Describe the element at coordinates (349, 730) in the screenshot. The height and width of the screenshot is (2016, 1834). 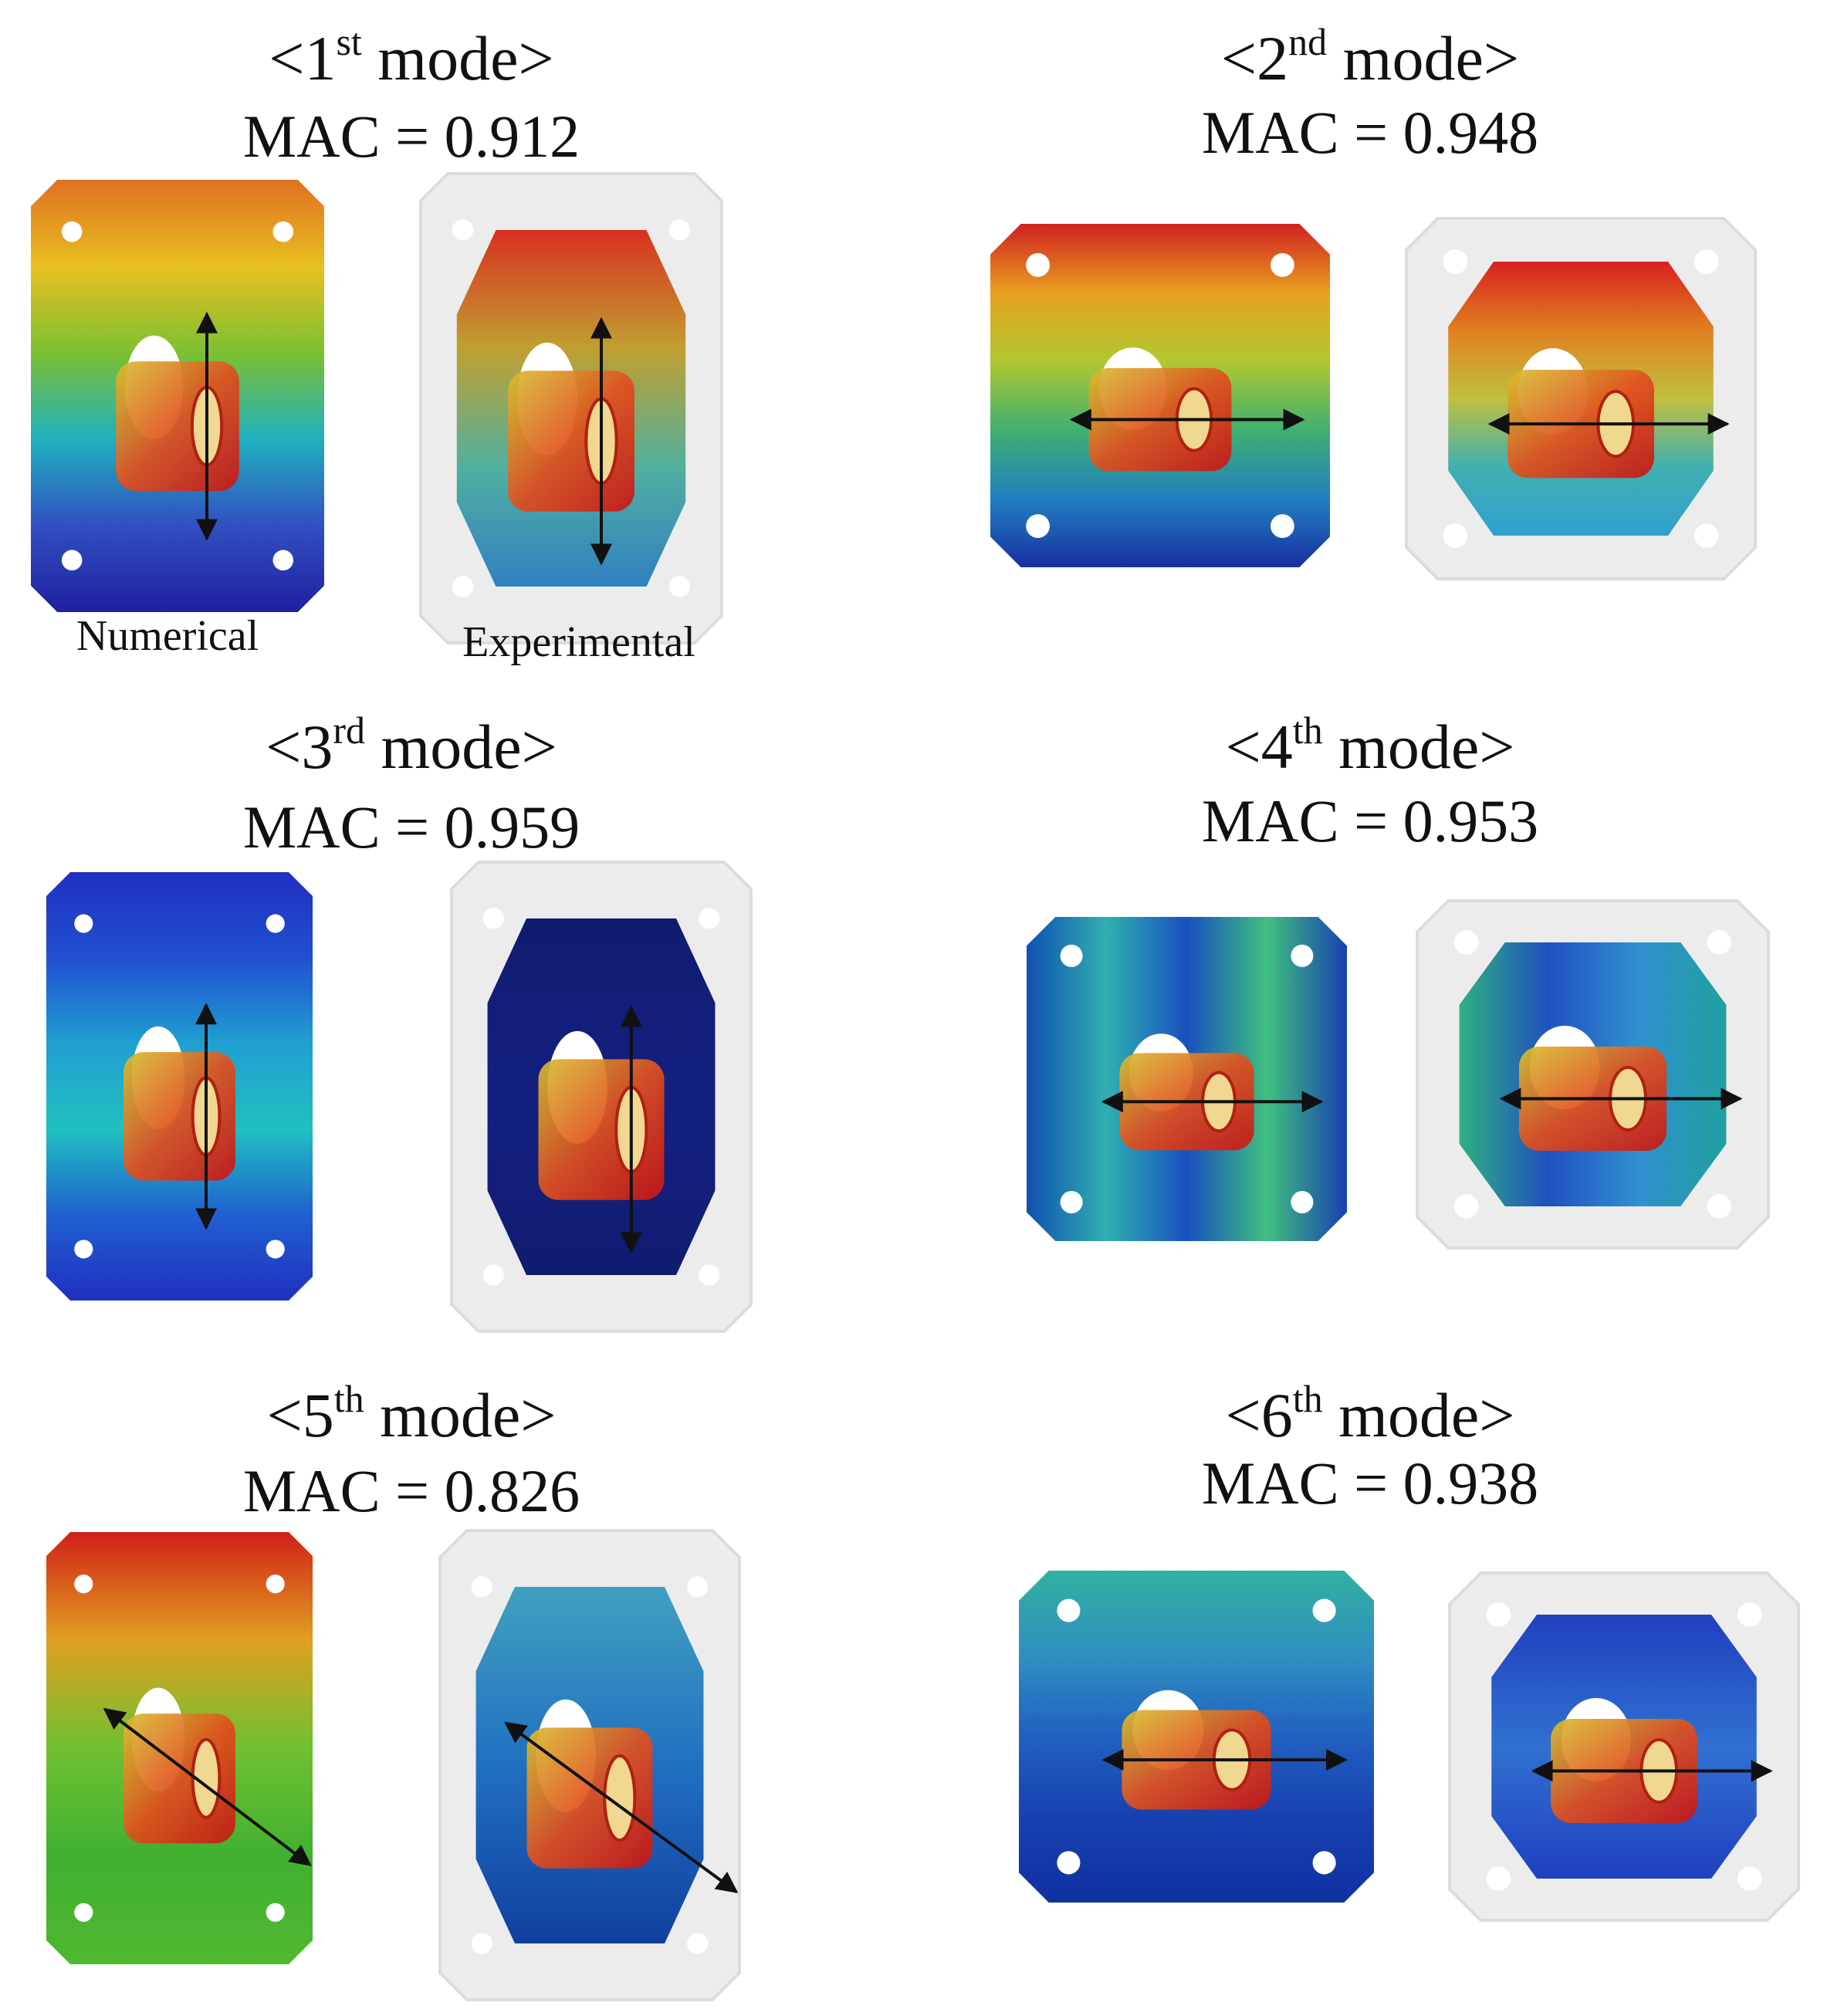
I see `ordinal-suffix: rd` at that location.